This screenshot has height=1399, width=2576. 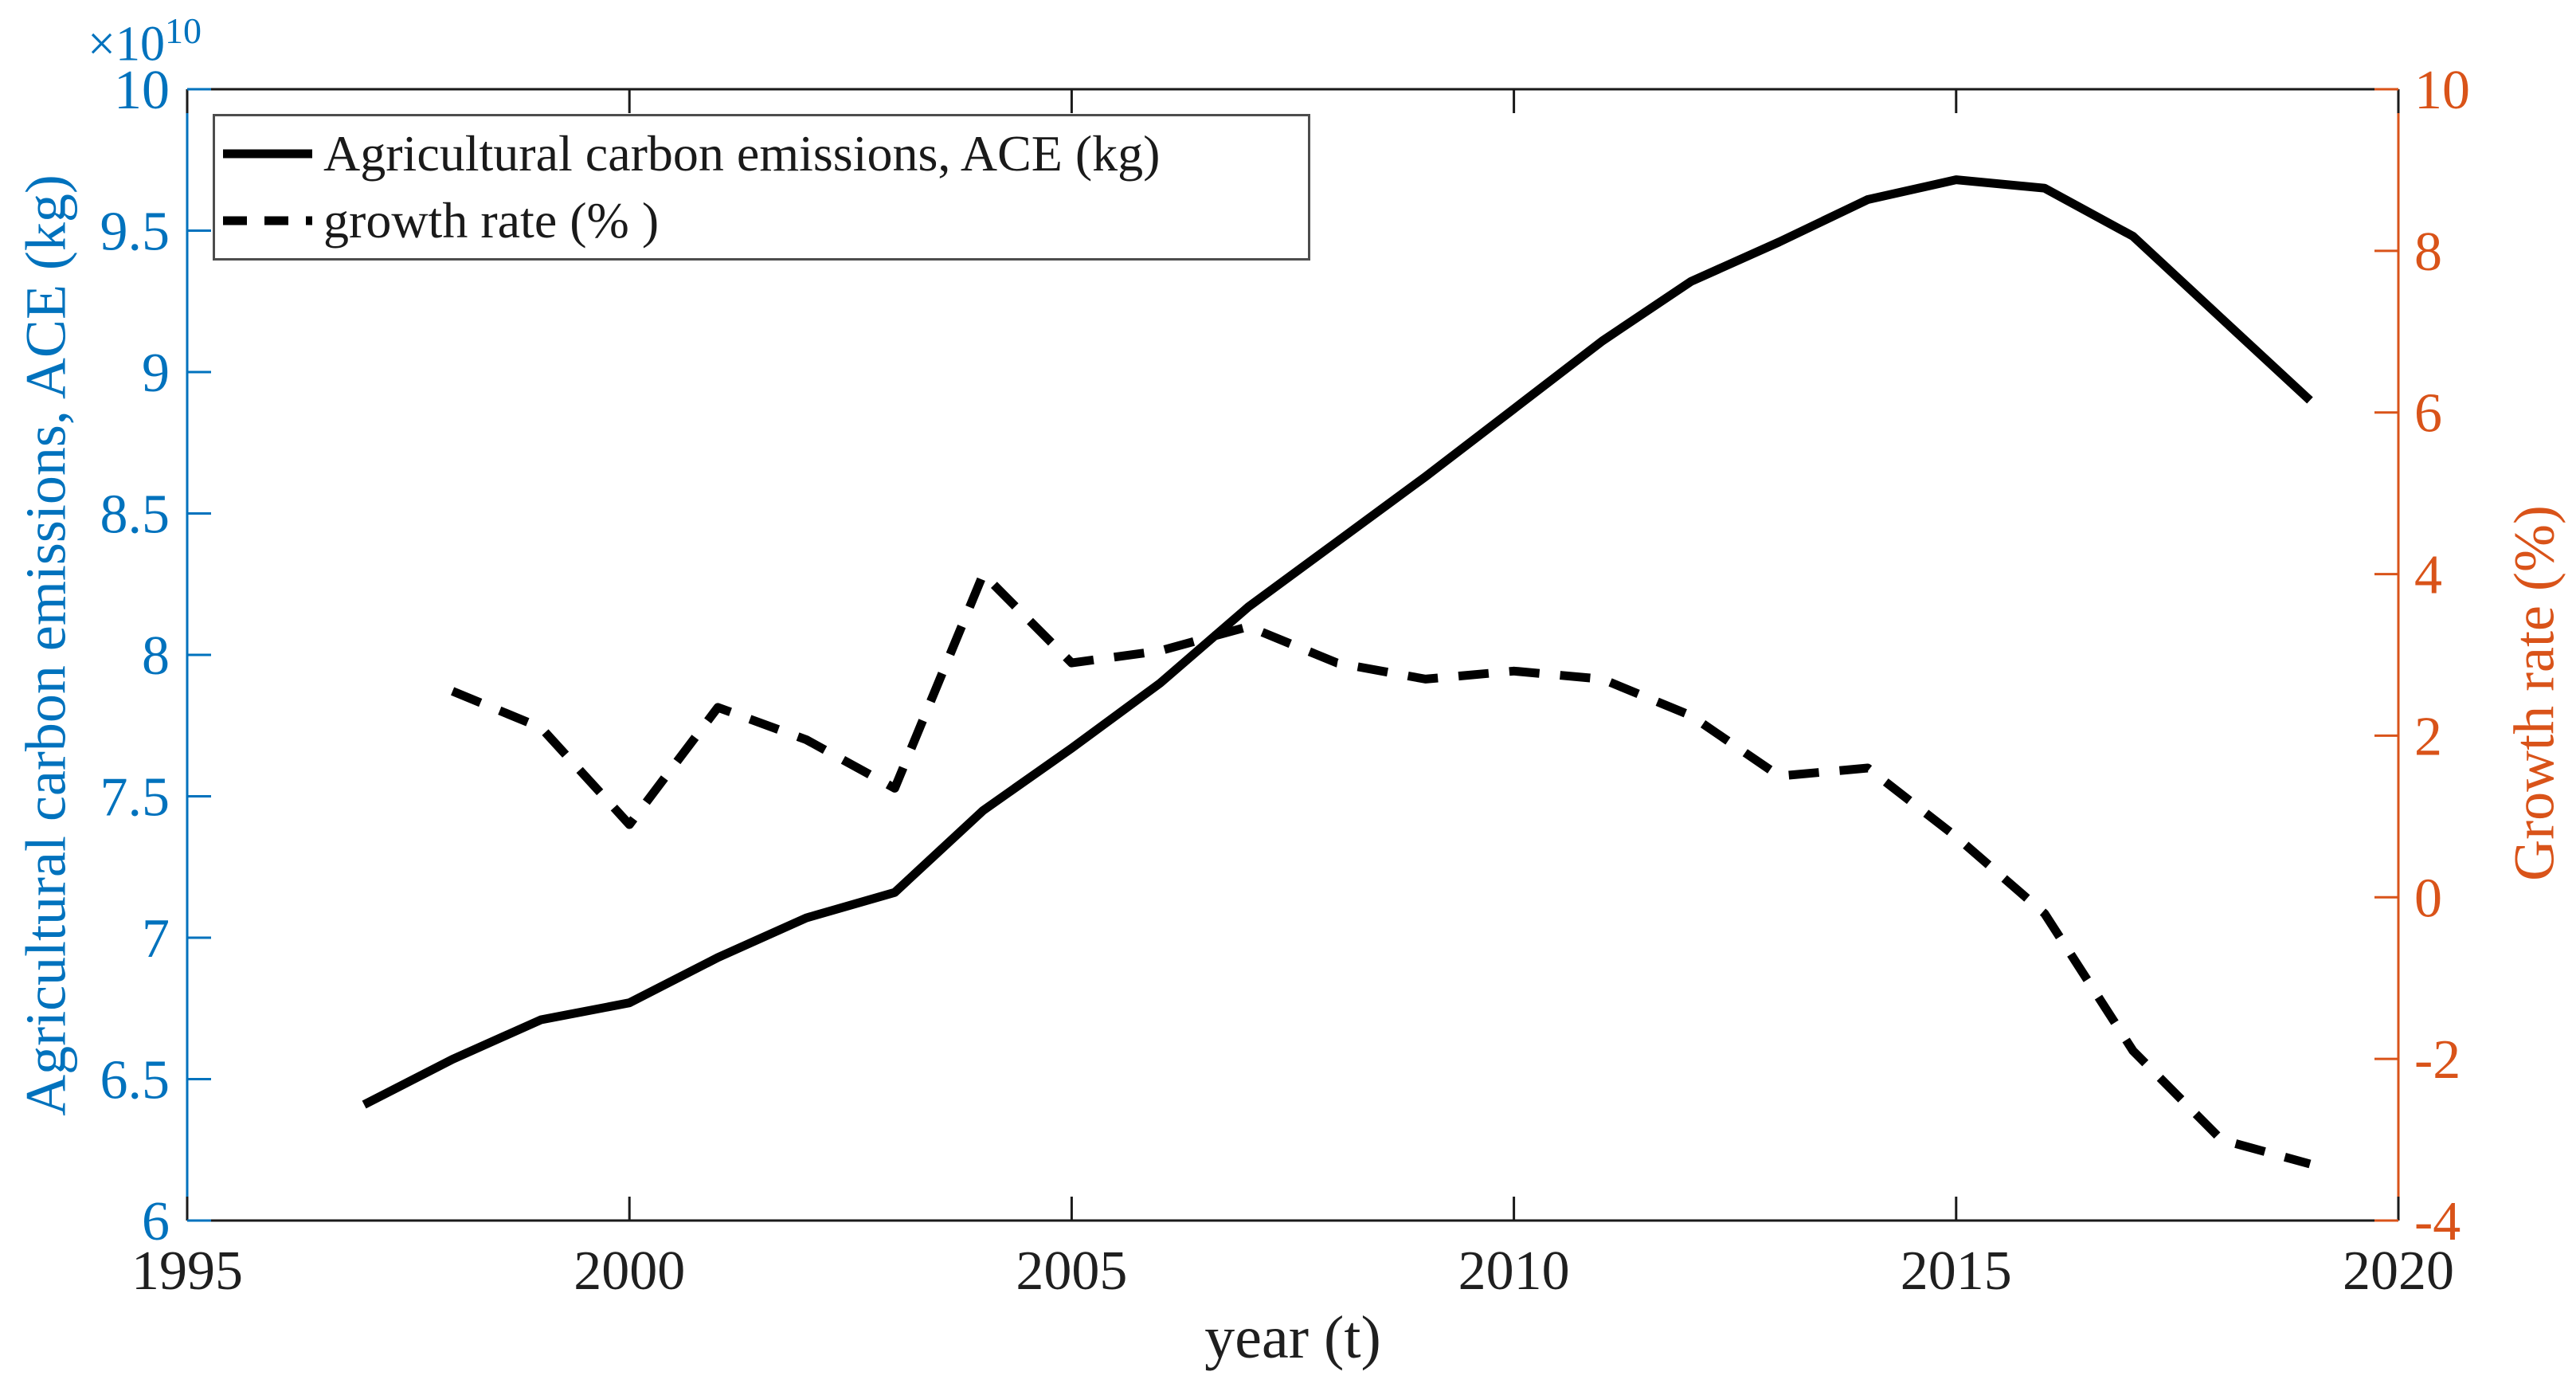 What do you see at coordinates (135, 515) in the screenshot?
I see `left-y-tick-label: 8.5` at bounding box center [135, 515].